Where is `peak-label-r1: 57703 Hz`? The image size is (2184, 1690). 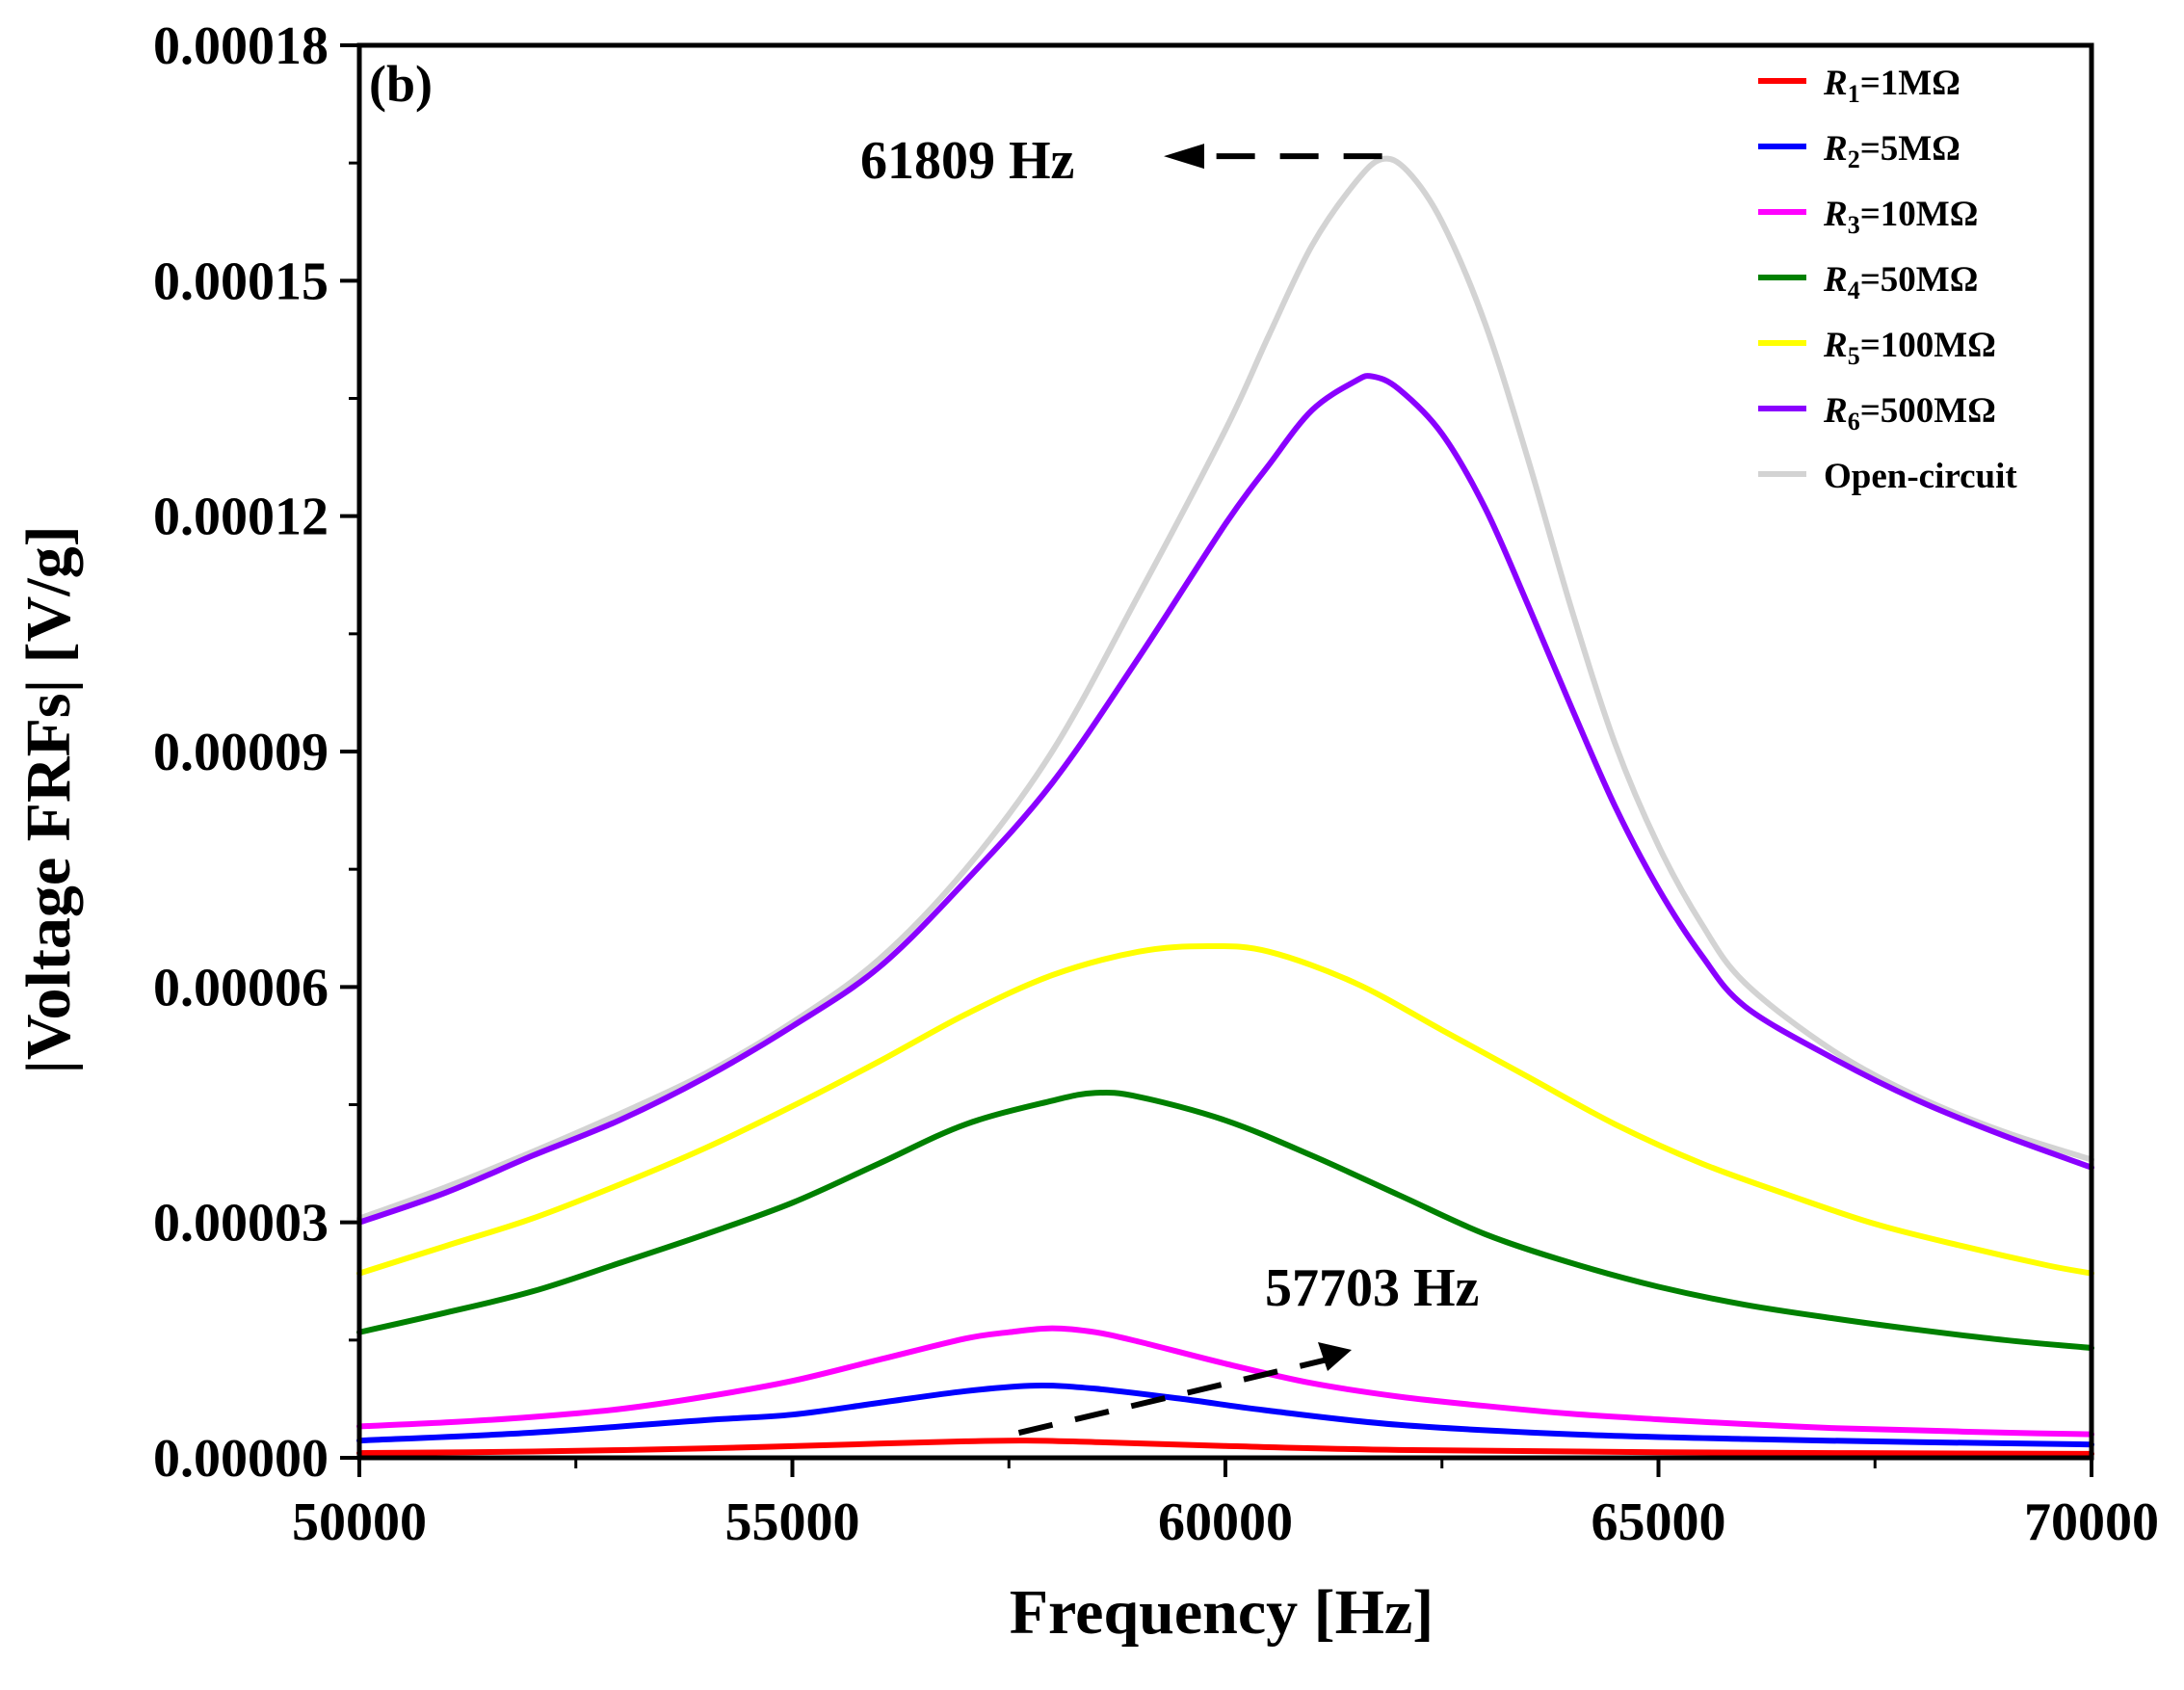 peak-label-r1: 57703 Hz is located at coordinates (1372, 1288).